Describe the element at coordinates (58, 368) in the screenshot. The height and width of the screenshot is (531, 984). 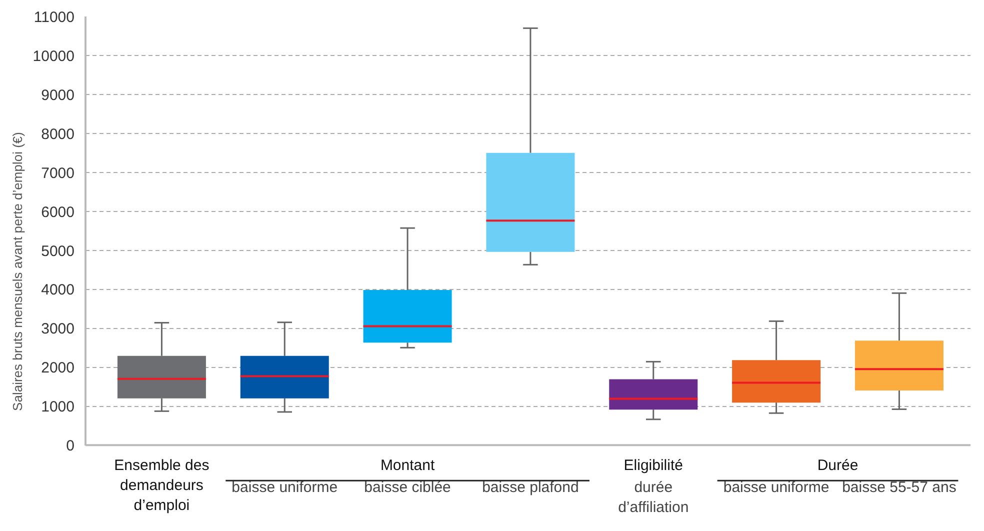
I see `y-tick-label: 2000` at that location.